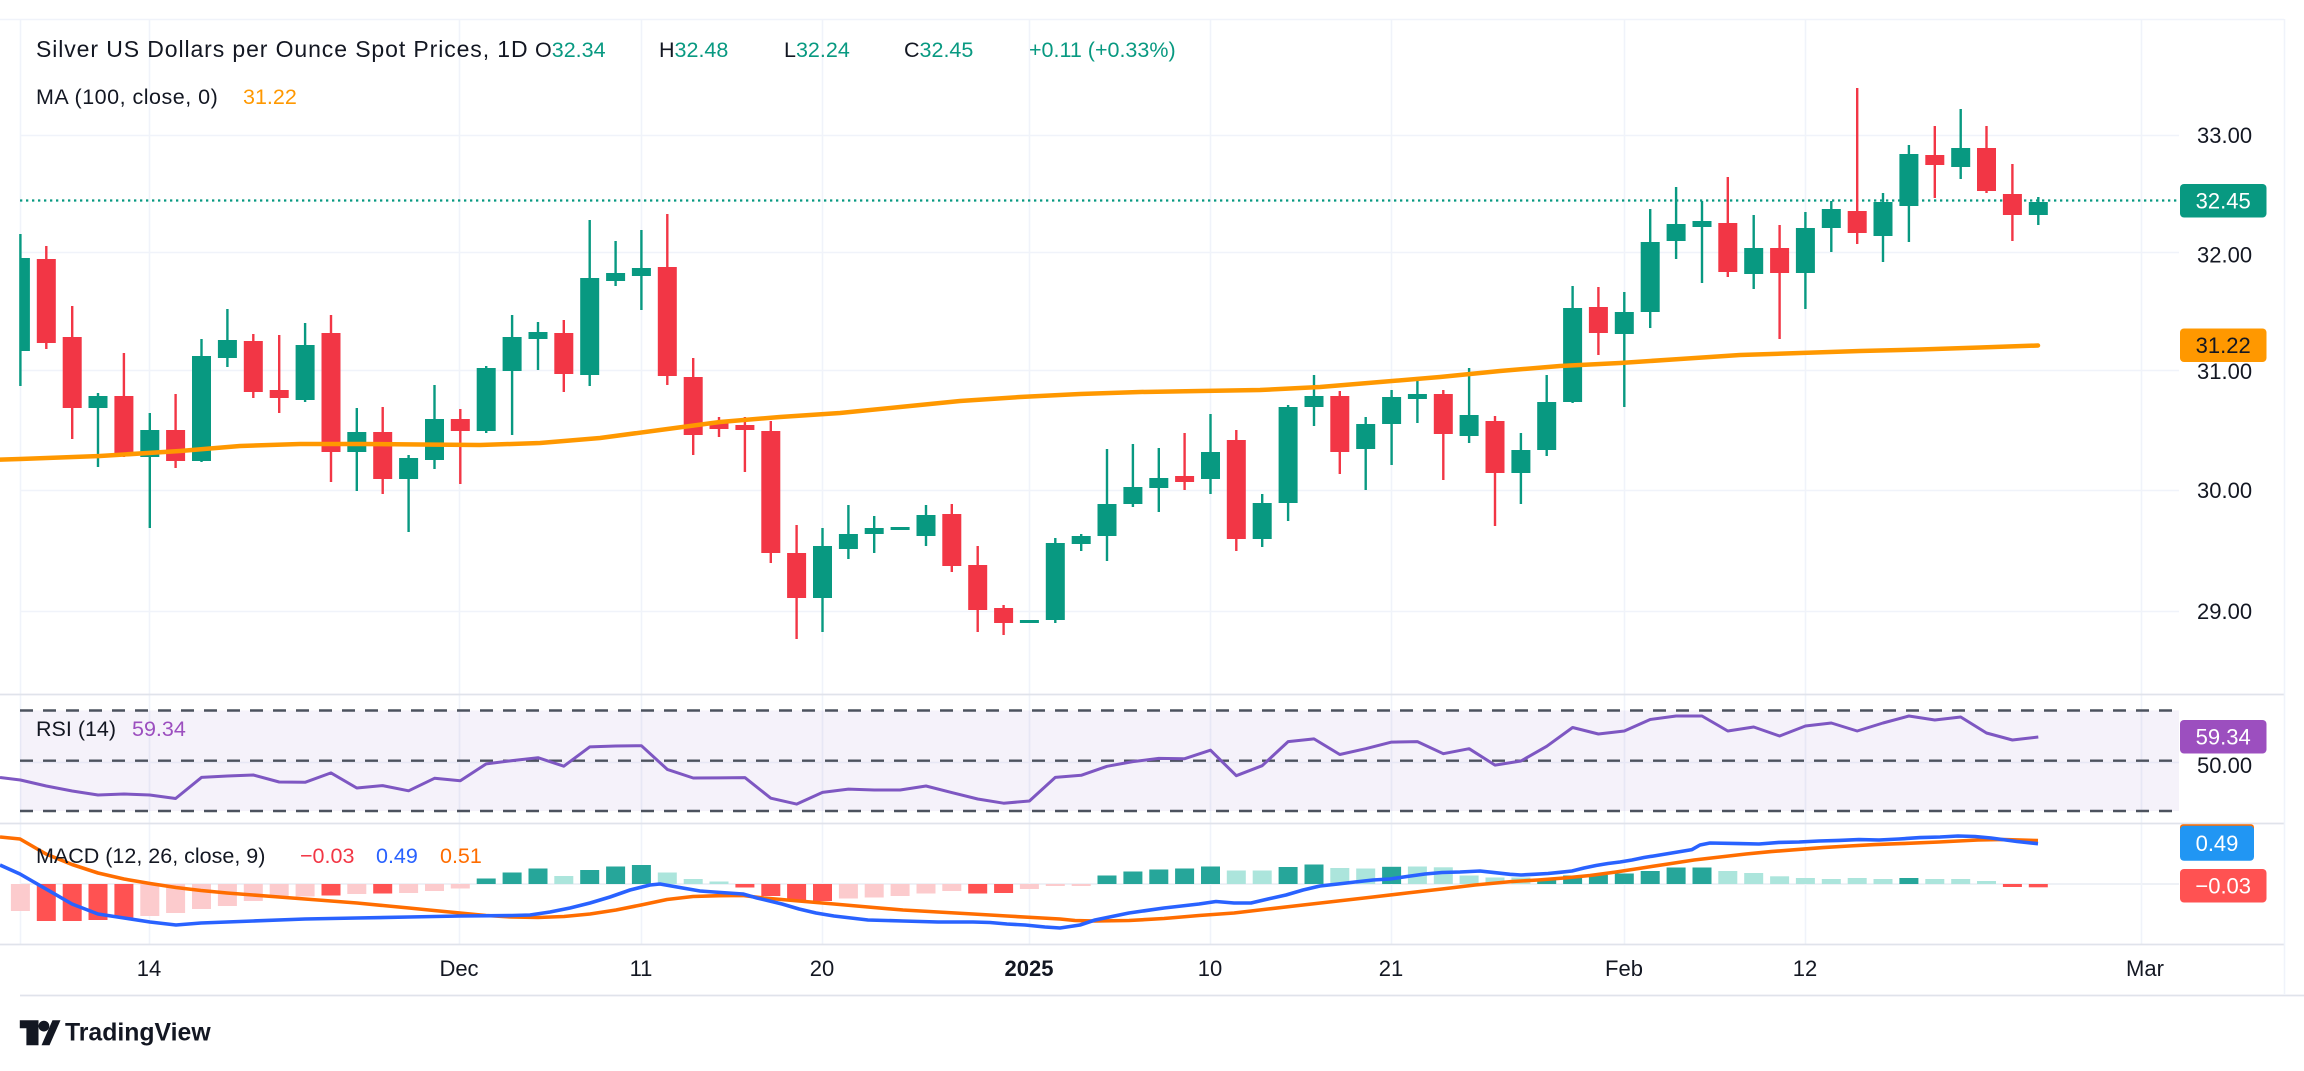 The width and height of the screenshot is (2304, 1071). What do you see at coordinates (1805, 968) in the screenshot?
I see `svg-text: 12` at bounding box center [1805, 968].